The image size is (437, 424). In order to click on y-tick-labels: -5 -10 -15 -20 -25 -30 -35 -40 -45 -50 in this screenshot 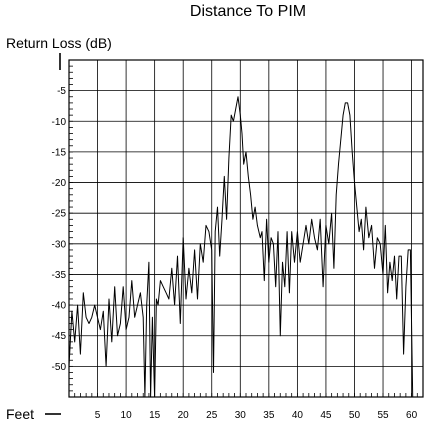, I will do `click(59, 229)`.